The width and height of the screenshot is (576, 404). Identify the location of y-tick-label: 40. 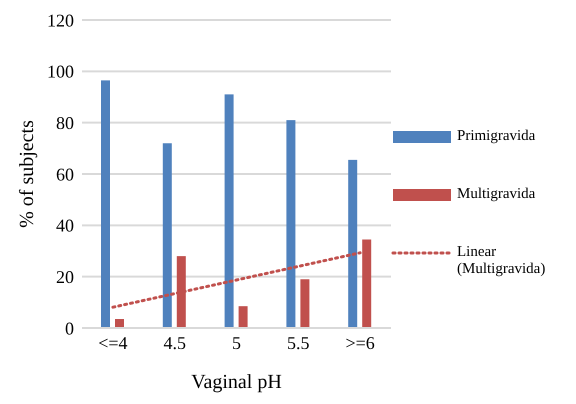
(65, 226).